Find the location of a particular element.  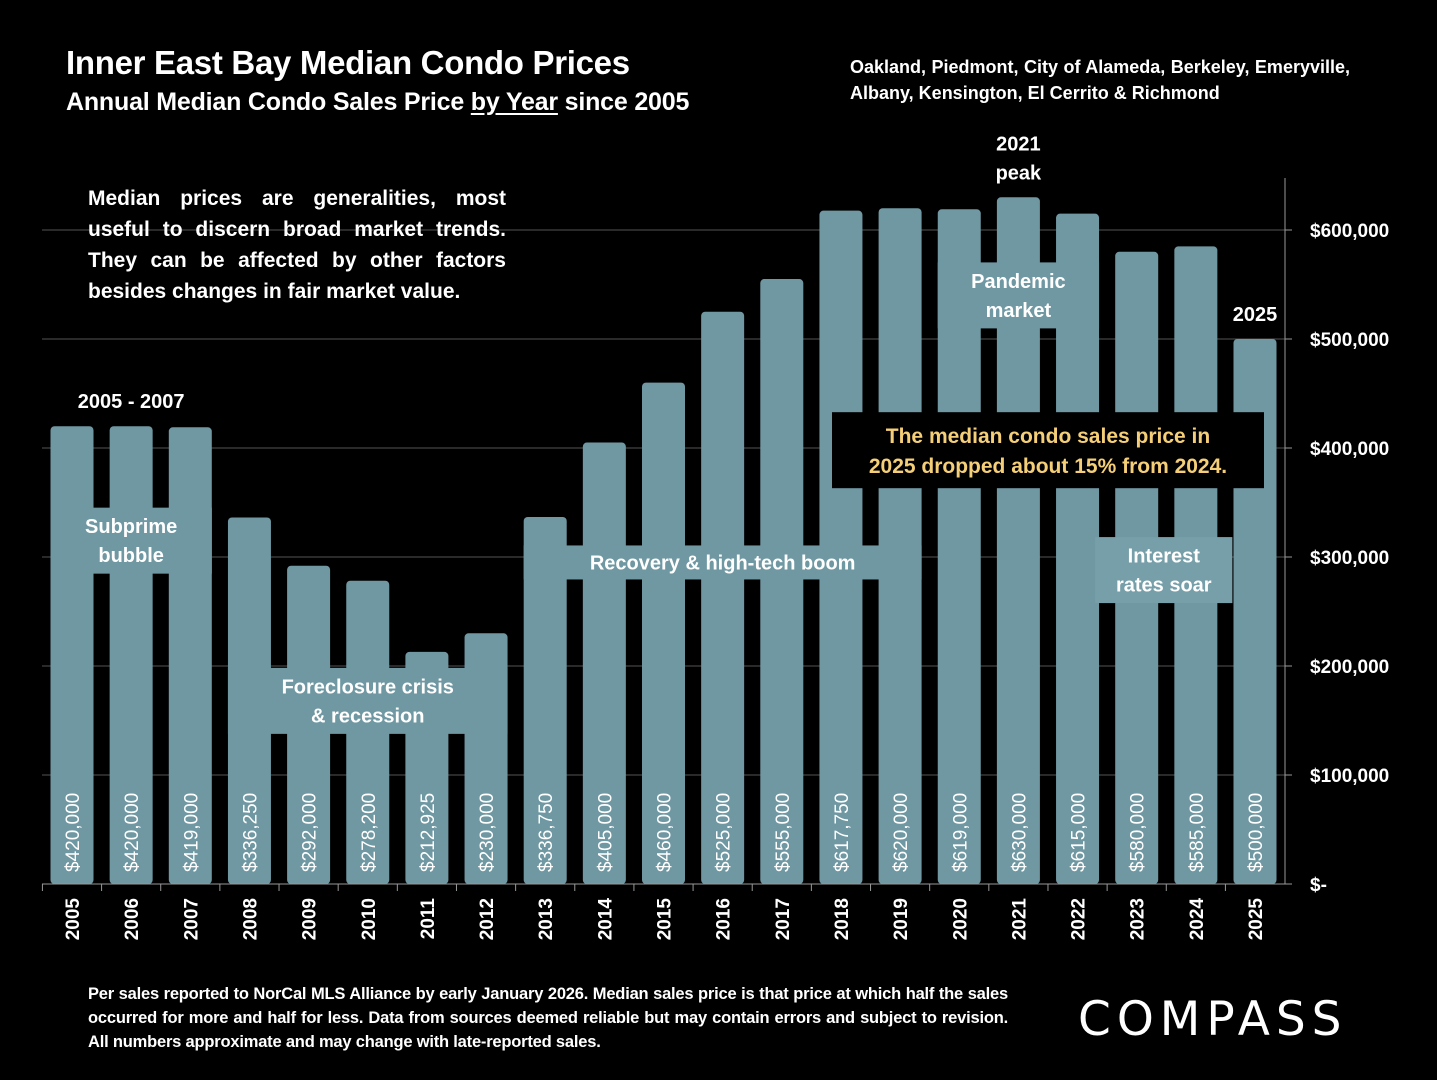

x-tick-label: 2007 is located at coordinates (191, 919).